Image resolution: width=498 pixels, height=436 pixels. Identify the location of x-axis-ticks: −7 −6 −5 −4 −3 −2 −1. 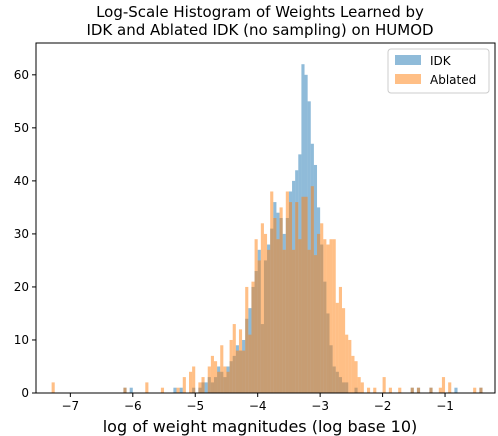
(257, 403).